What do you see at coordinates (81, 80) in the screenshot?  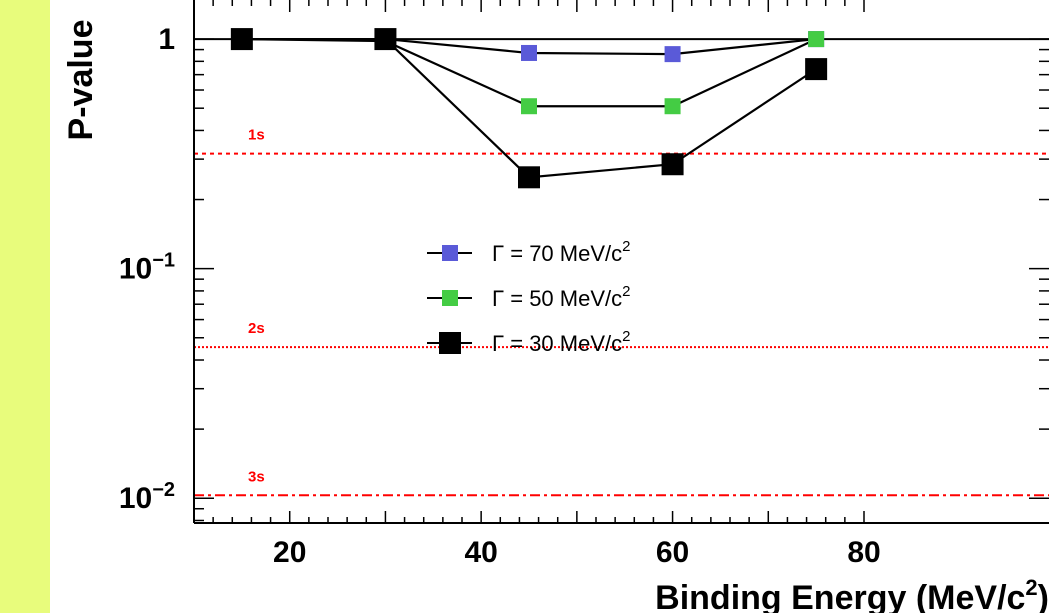 I see `y-axis-title: P-value` at bounding box center [81, 80].